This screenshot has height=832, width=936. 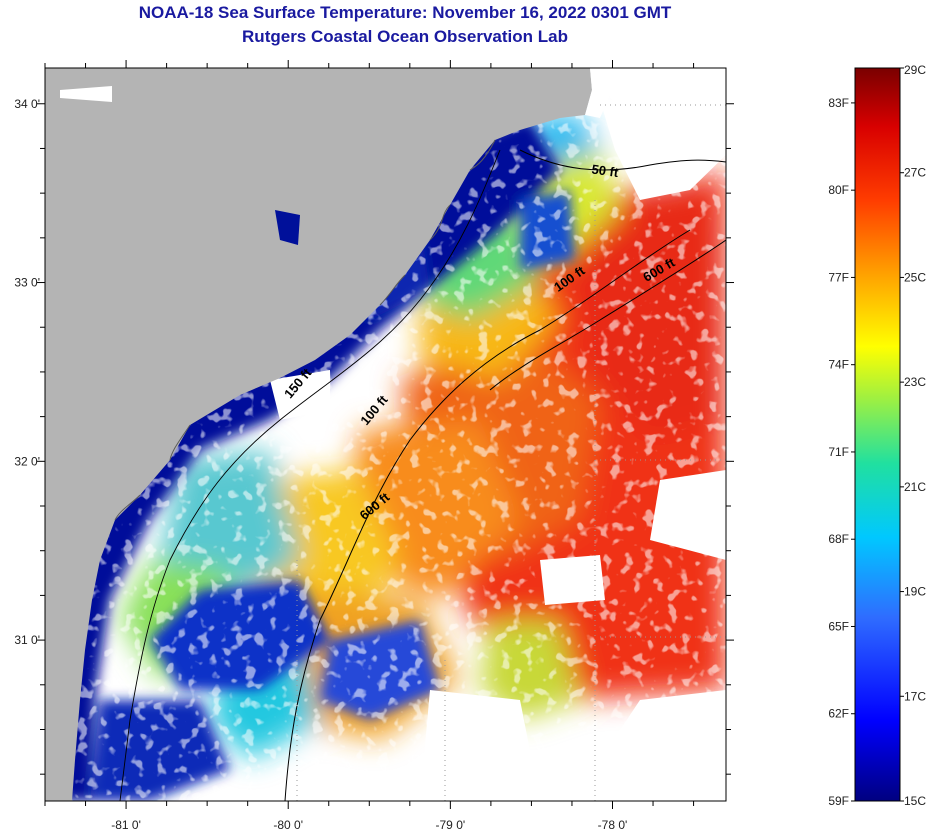 What do you see at coordinates (838, 626) in the screenshot?
I see `fahrenheit-label: 65F` at bounding box center [838, 626].